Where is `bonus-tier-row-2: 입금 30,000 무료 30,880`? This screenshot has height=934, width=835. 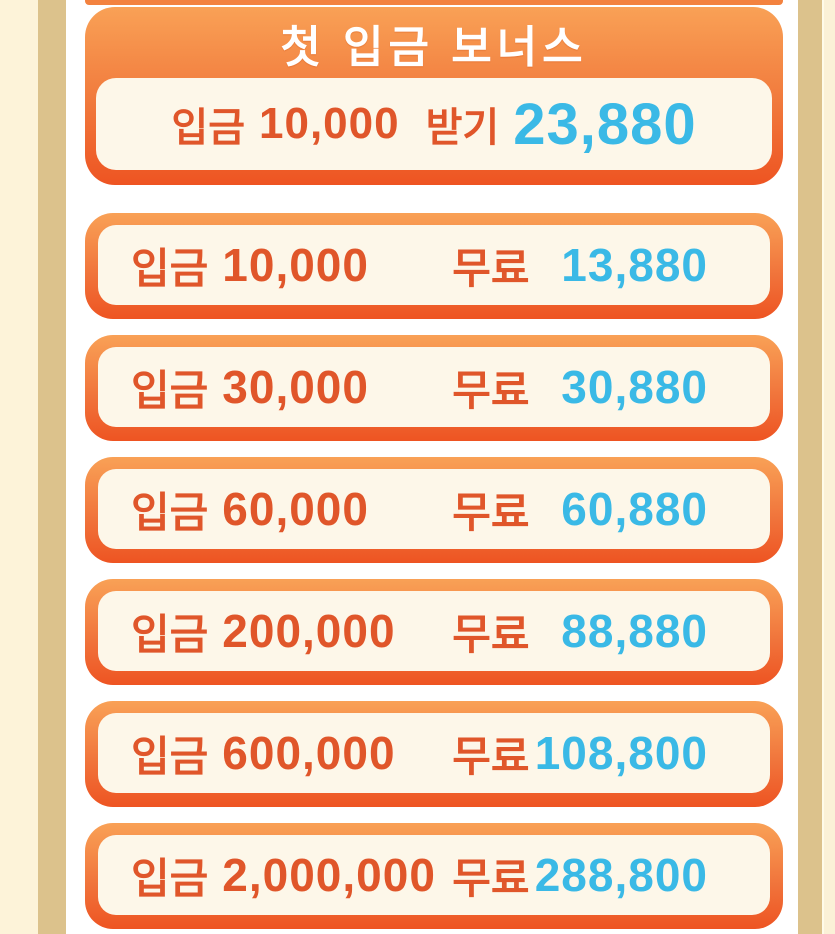
bonus-tier-row-2: 입금 30,000 무료 30,880 is located at coordinates (434, 388).